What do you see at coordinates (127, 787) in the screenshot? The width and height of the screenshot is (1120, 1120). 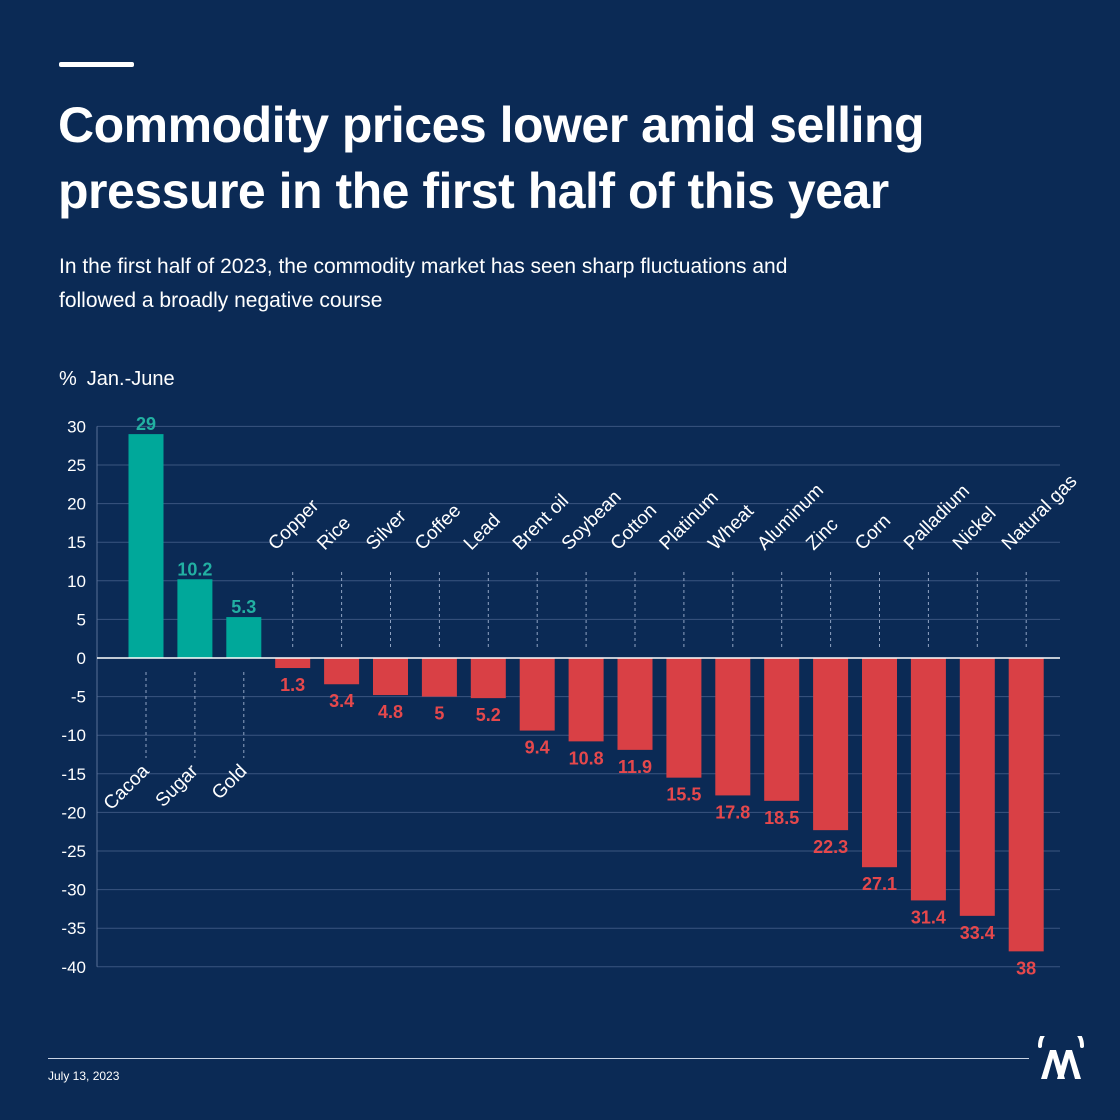 I see `category-label: Cacoa` at bounding box center [127, 787].